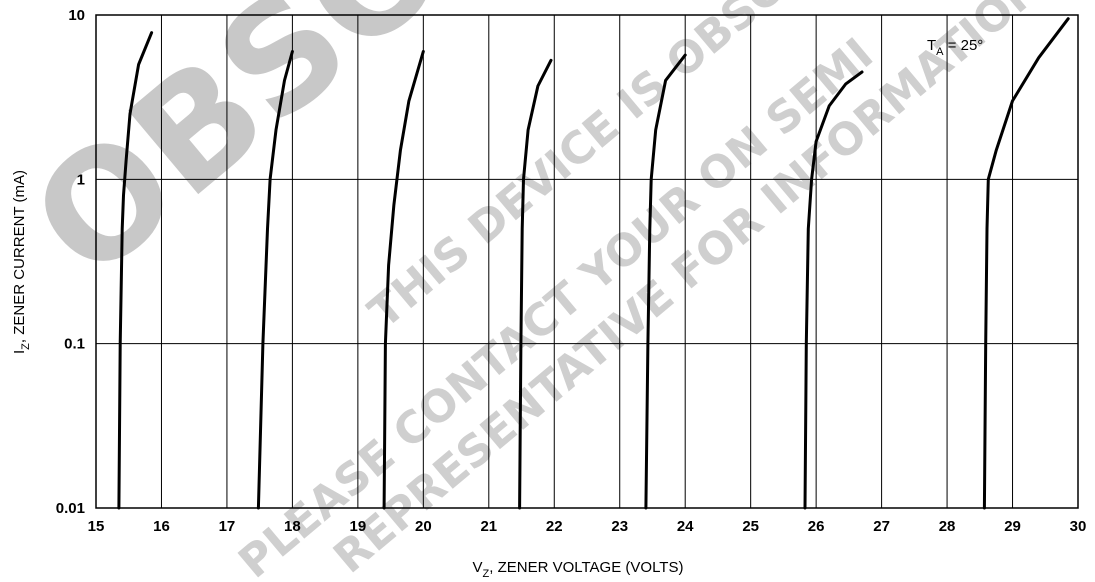 The image size is (1095, 582). I want to click on y-tick-1: 1, so click(81, 179).